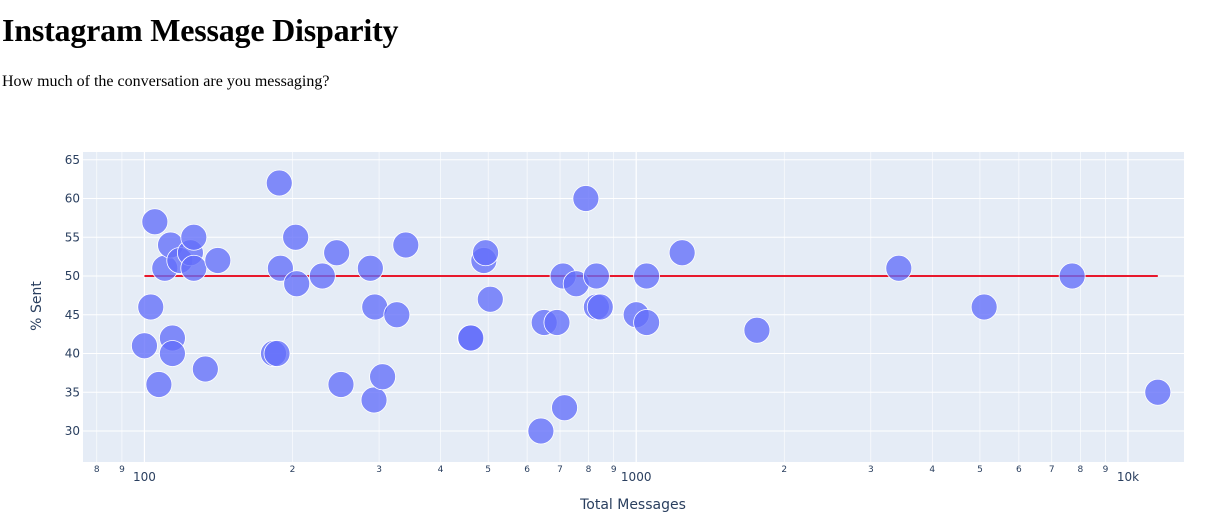  Describe the element at coordinates (72, 354) in the screenshot. I see `y-tick-label: 40` at that location.